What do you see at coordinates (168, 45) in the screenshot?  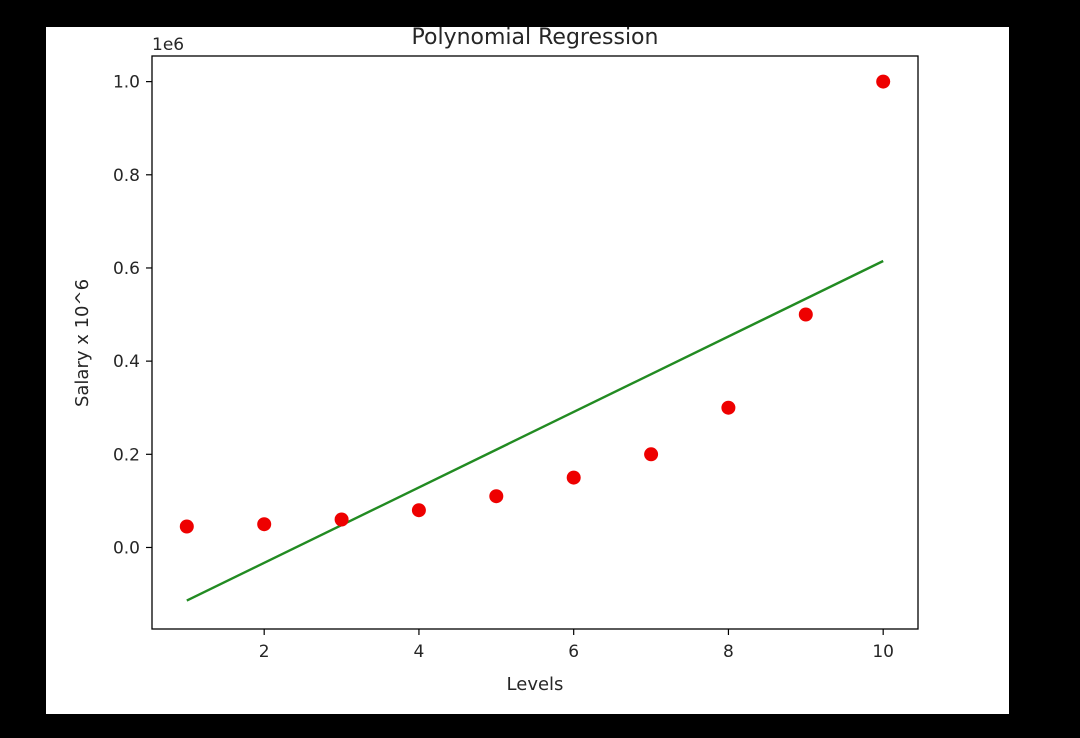 I see `y-offset-label: 1e6` at bounding box center [168, 45].